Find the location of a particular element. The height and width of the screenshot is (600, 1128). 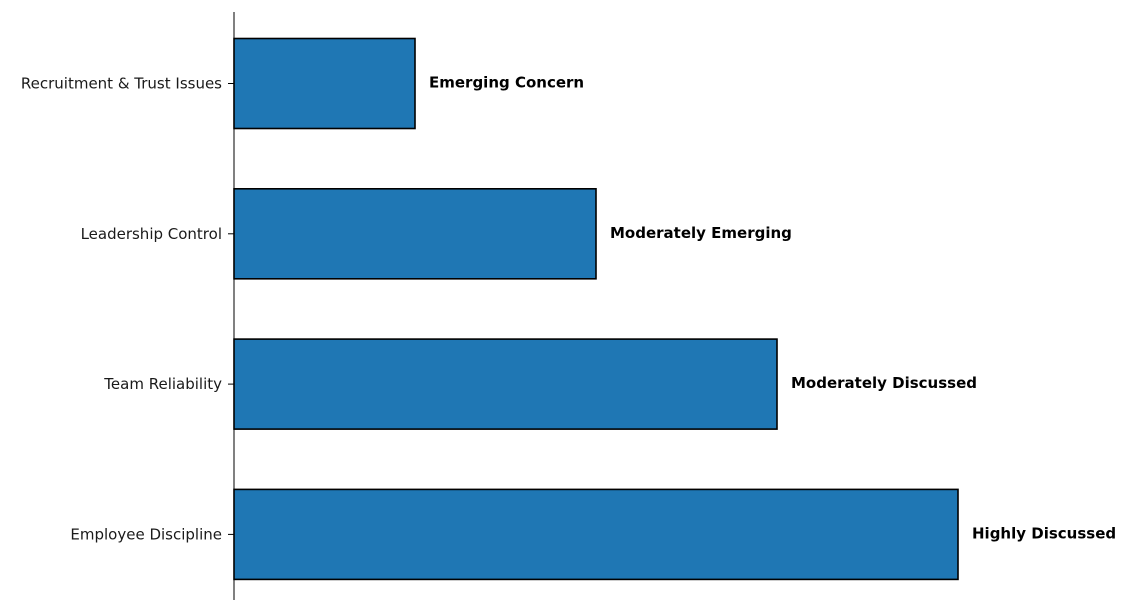

y-tick-label-employee-discipline: Employee Discipline is located at coordinates (146, 534).